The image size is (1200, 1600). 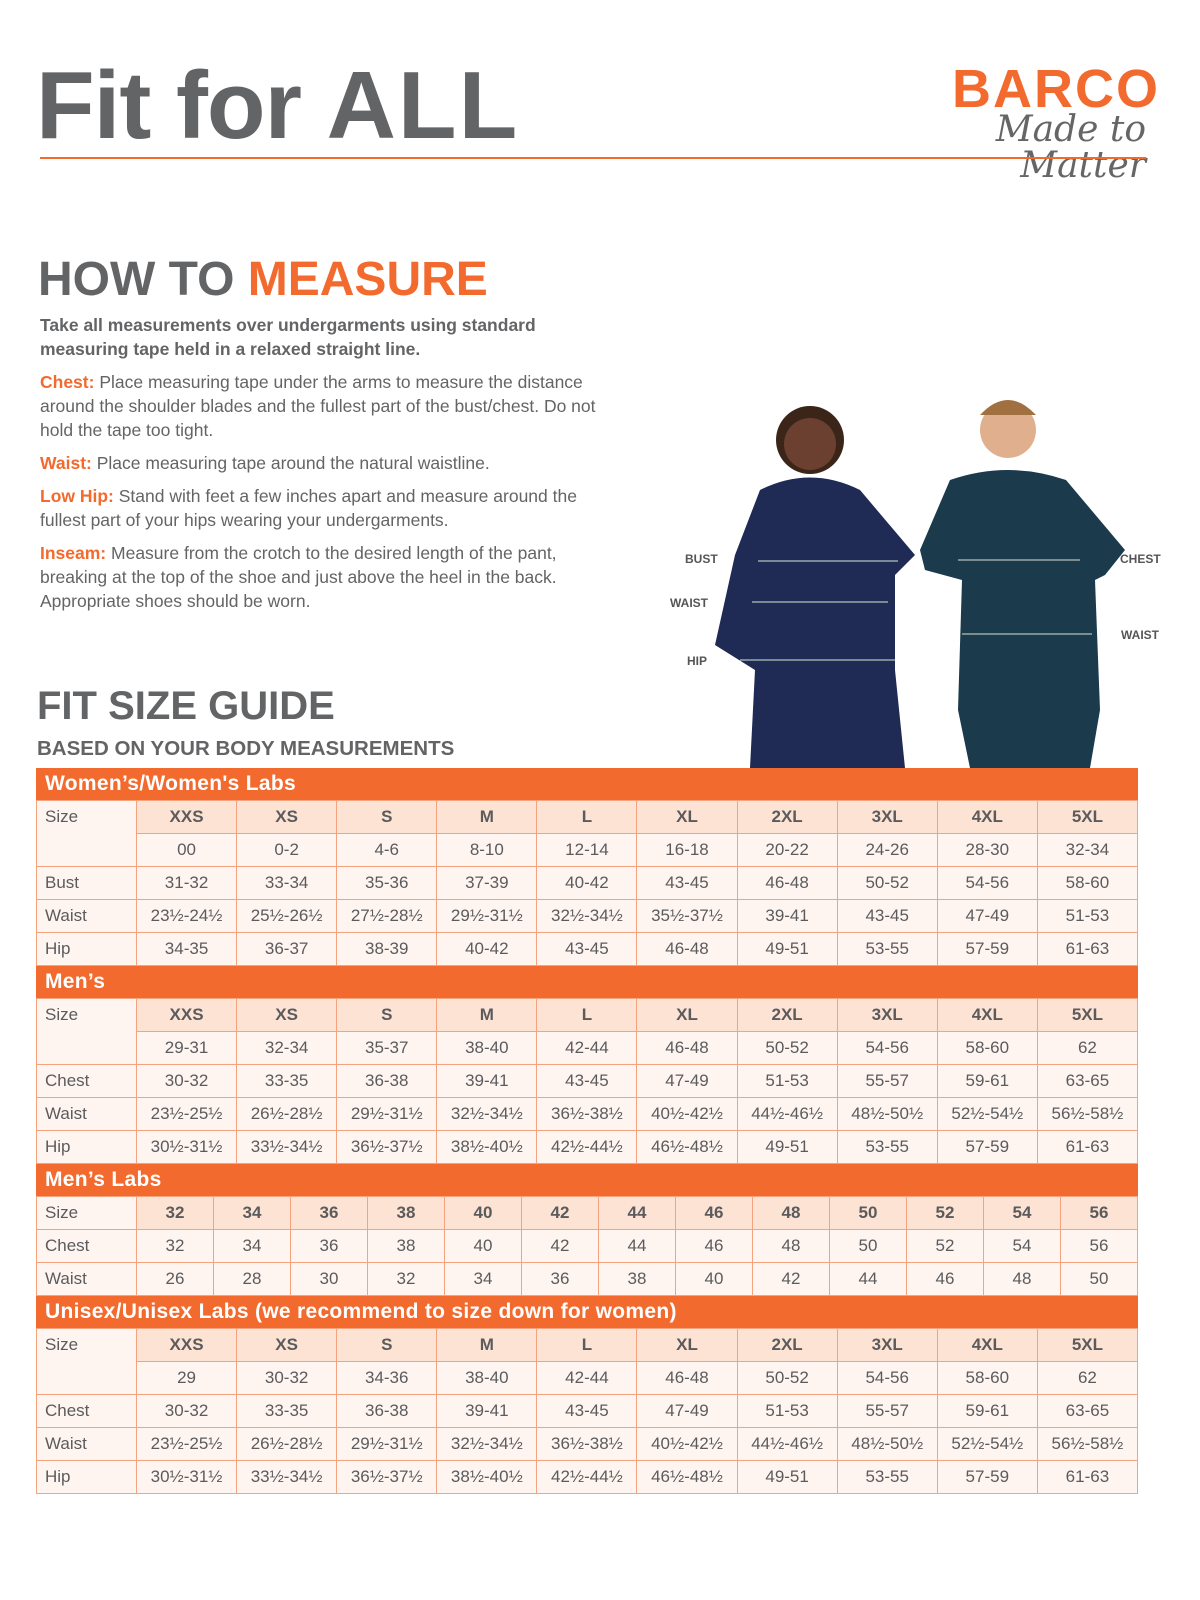 I want to click on table-cell: 23½-24½, so click(x=186, y=916).